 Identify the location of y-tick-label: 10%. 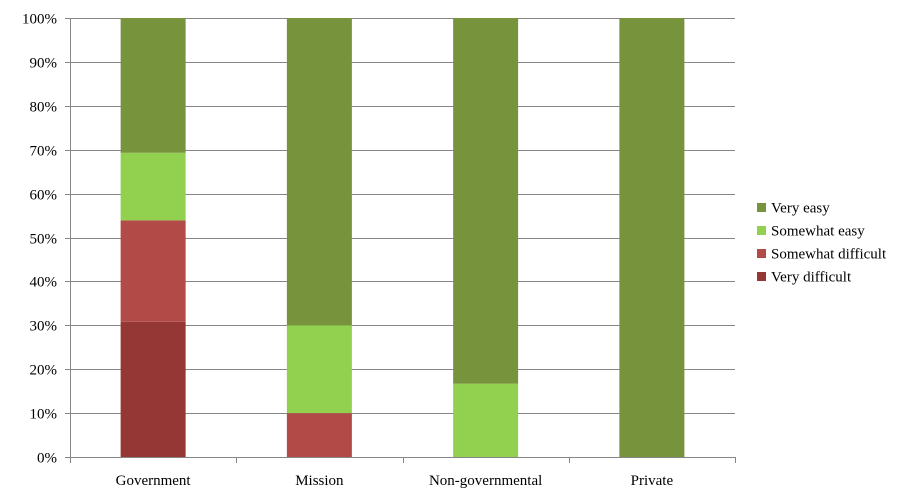
(44, 415).